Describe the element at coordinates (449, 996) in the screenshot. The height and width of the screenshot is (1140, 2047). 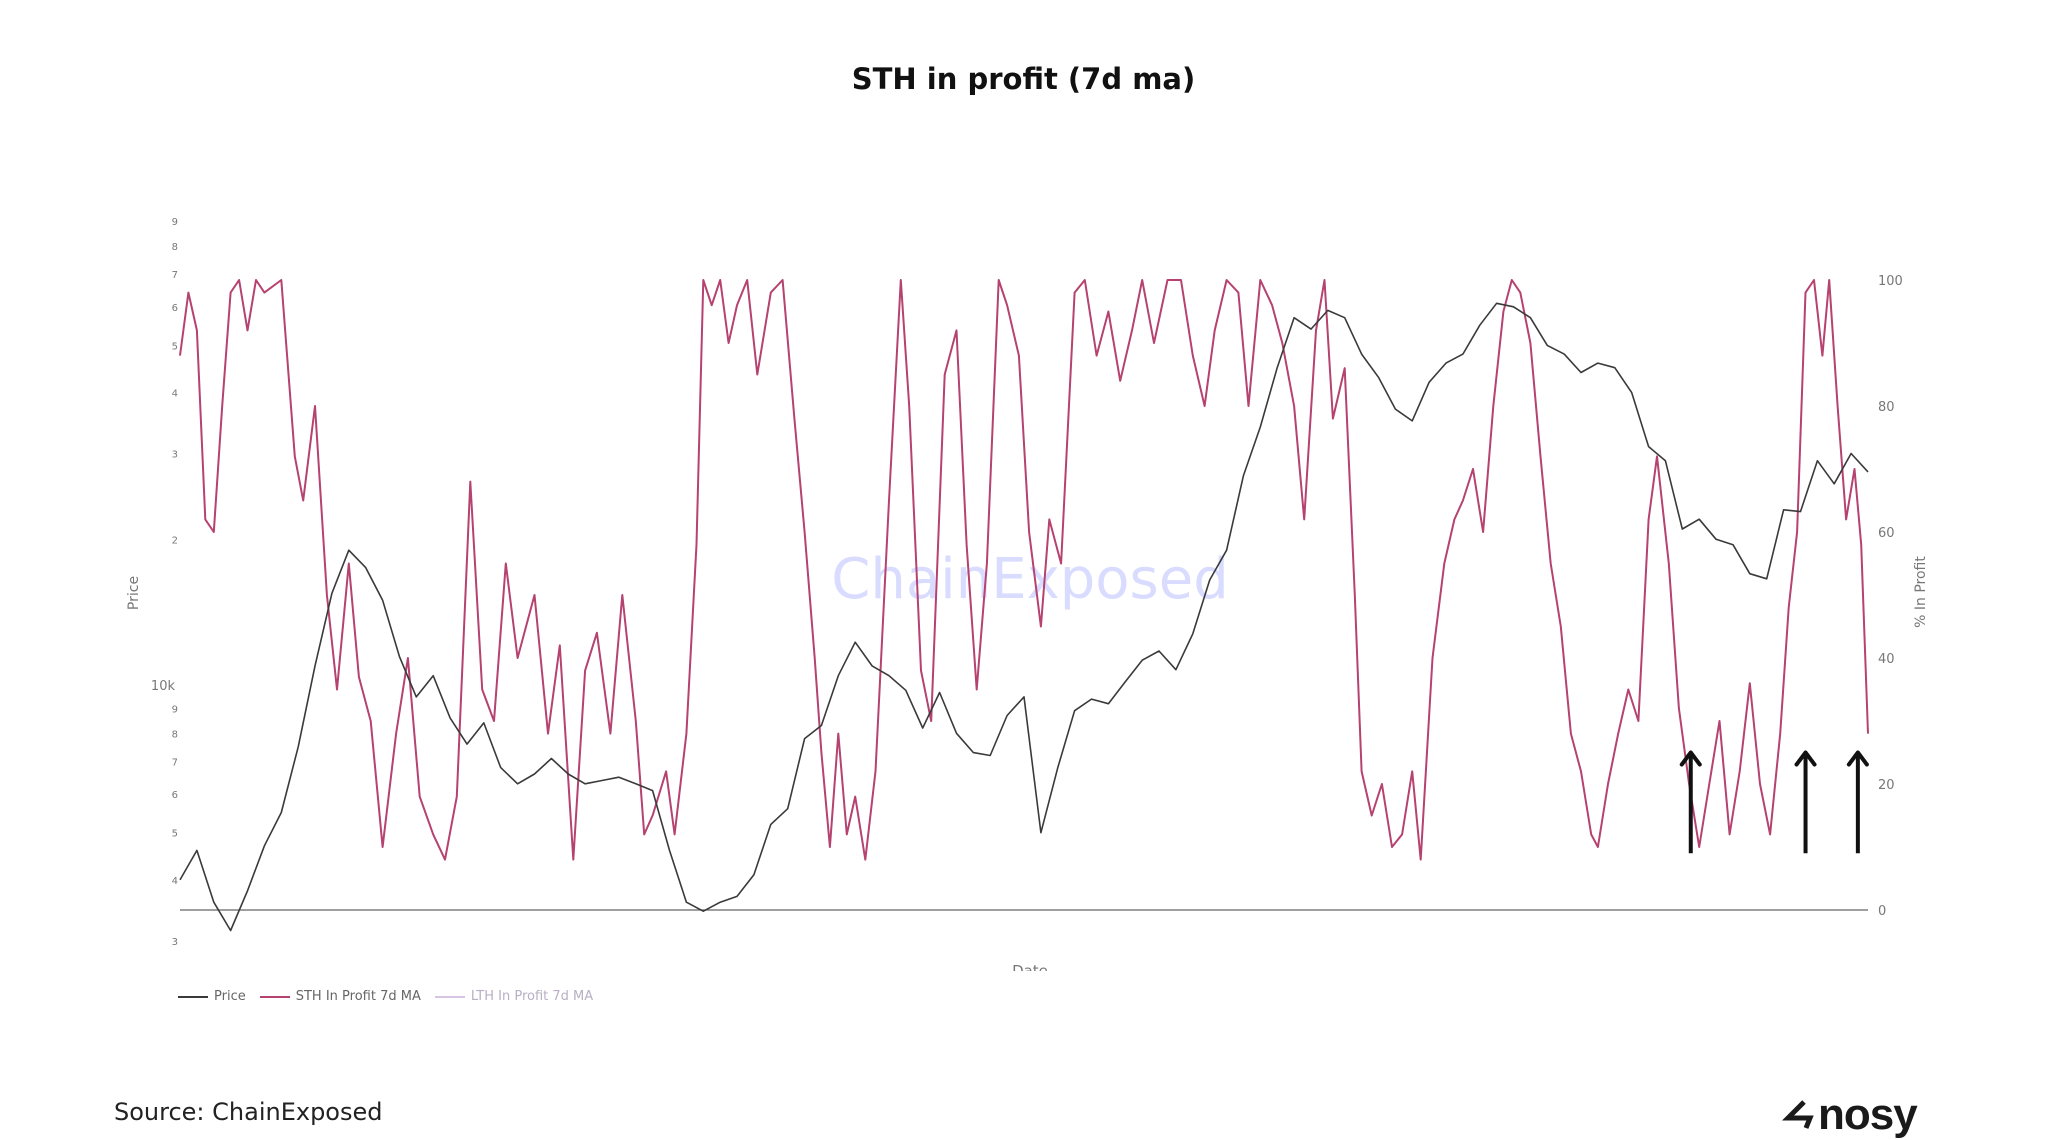
I see `legend-swatch-lth` at that location.